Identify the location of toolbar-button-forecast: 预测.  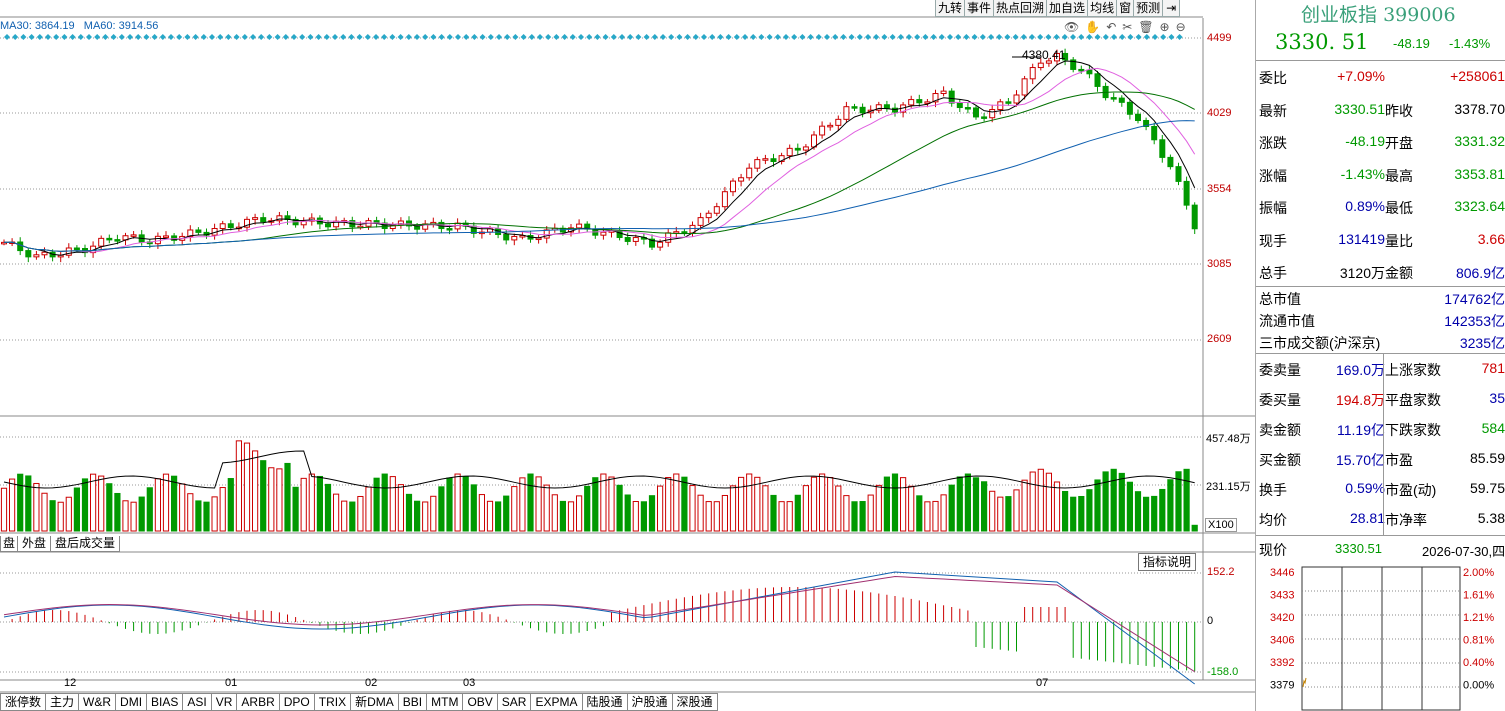
(1148, 8).